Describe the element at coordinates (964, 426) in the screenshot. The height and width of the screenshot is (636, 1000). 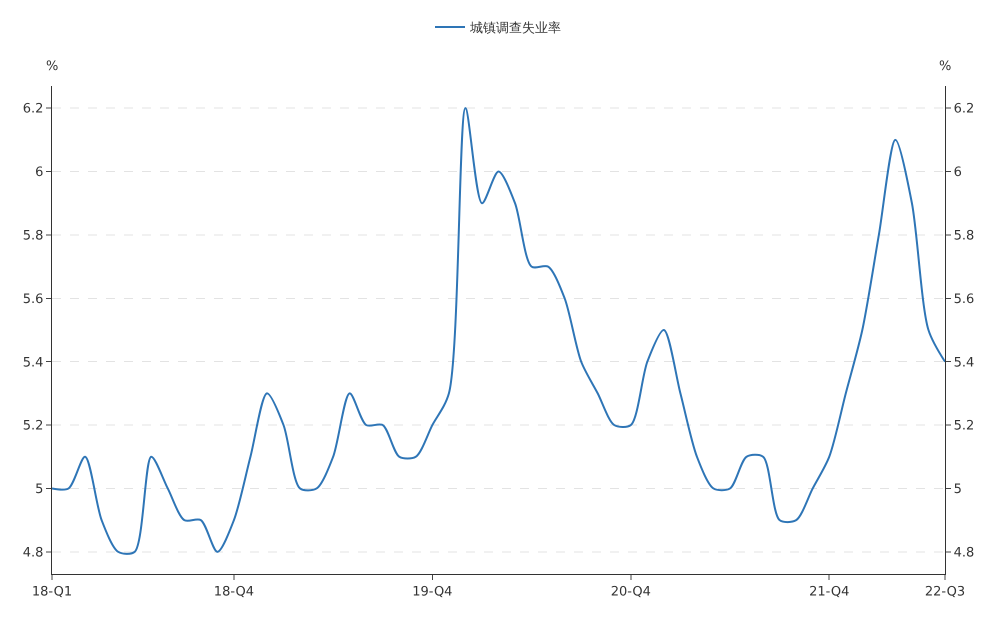
I see `y2-tick-label: 5.2` at that location.